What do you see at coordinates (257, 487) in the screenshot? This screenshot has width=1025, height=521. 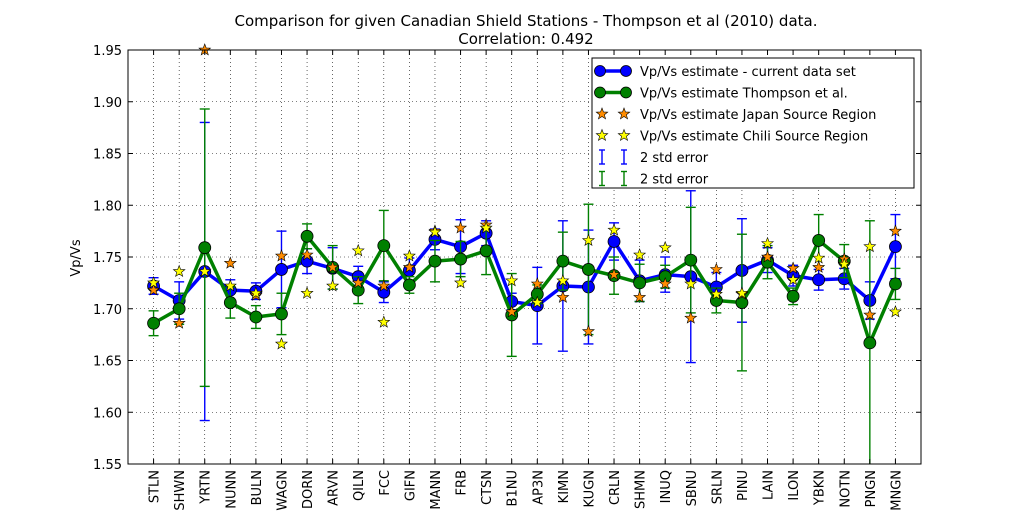 I see `x-tick-label-buln: BULN` at bounding box center [257, 487].